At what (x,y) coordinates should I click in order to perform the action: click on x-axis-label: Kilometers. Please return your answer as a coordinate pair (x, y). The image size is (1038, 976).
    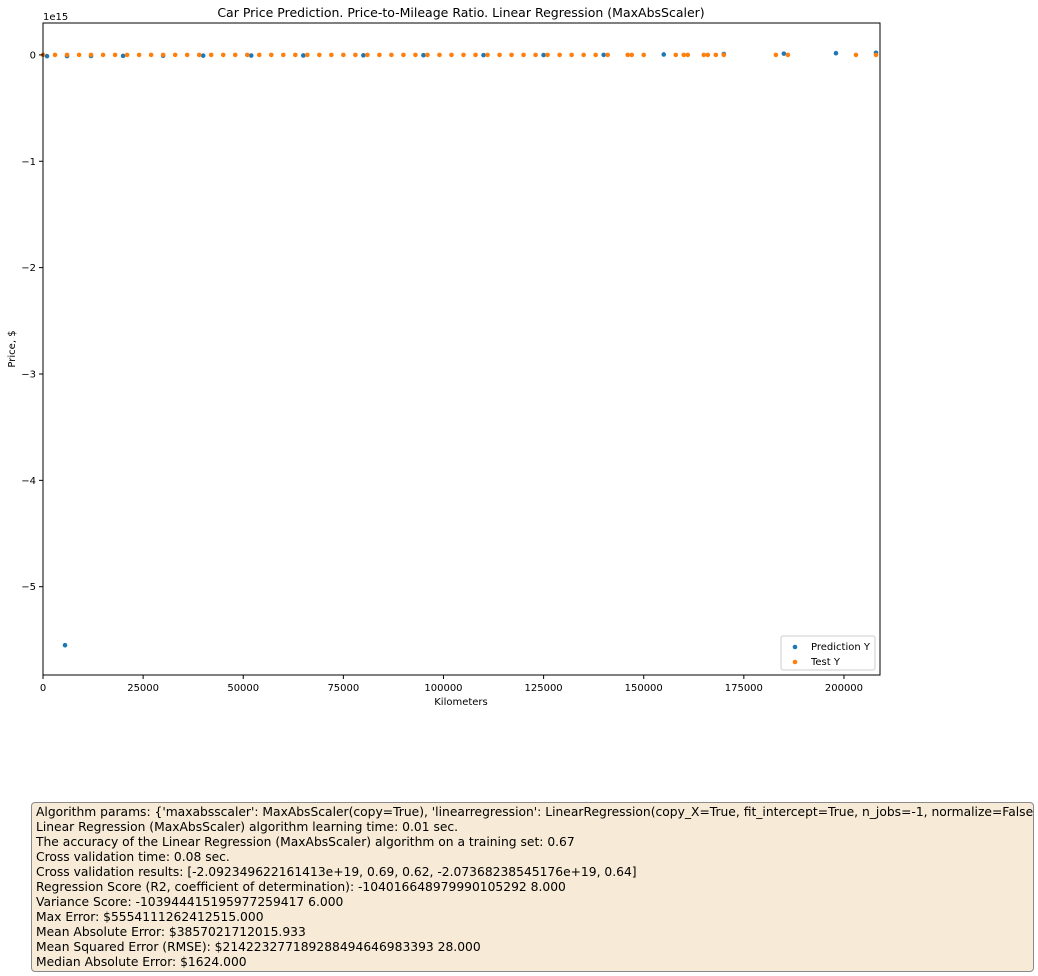
    Looking at the image, I should click on (461, 702).